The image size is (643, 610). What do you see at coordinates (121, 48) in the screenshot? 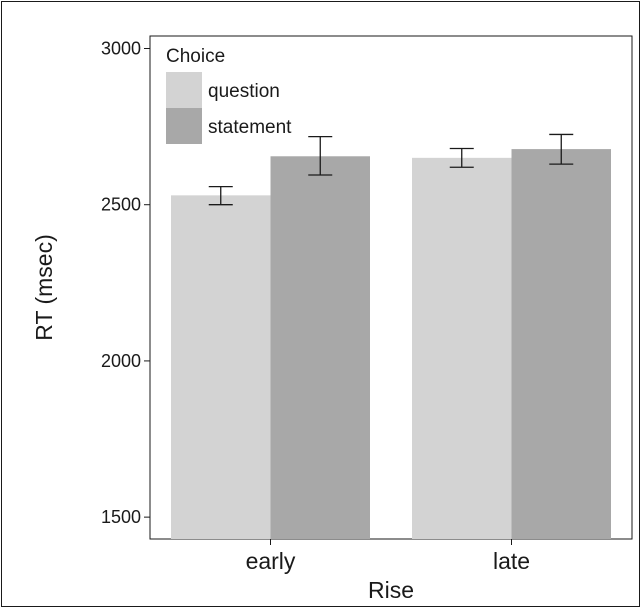
I see `y-tick-label: 3000` at bounding box center [121, 48].